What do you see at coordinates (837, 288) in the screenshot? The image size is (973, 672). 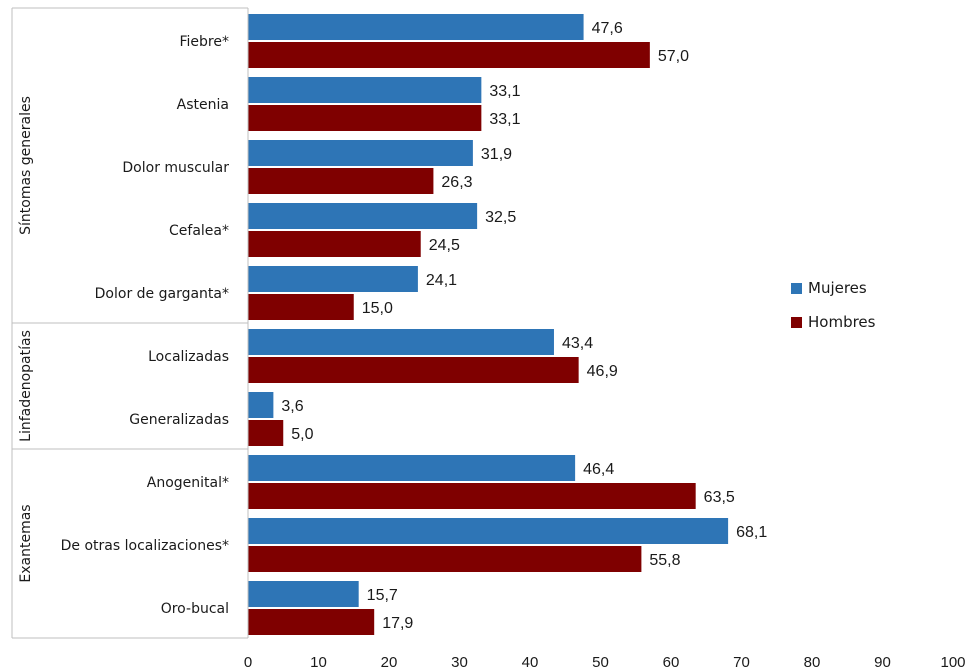 I see `legend-label-mujeres: Mujeres` at bounding box center [837, 288].